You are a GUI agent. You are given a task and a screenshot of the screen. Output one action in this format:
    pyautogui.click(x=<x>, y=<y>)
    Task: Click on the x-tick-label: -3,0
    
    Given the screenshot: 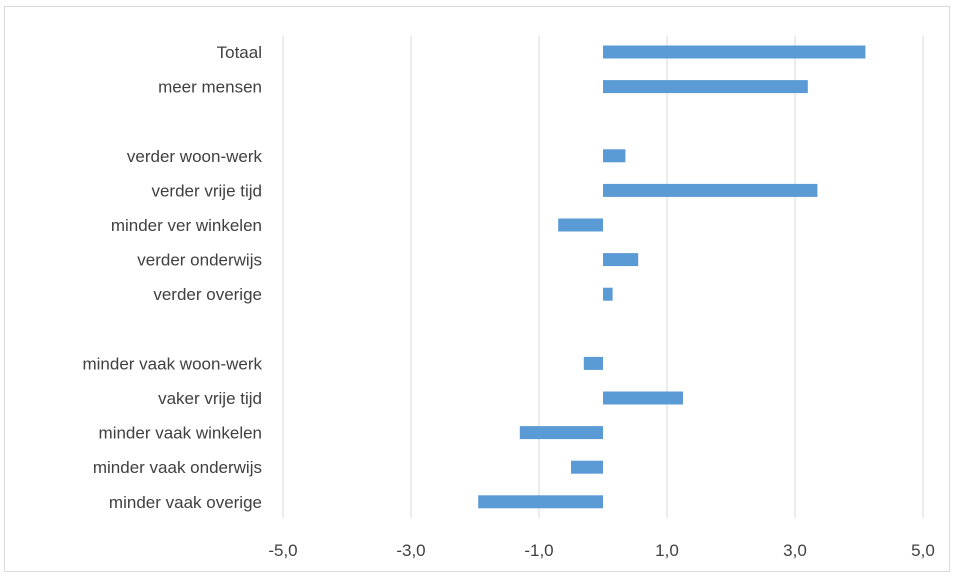 What is the action you would take?
    pyautogui.click(x=410, y=550)
    